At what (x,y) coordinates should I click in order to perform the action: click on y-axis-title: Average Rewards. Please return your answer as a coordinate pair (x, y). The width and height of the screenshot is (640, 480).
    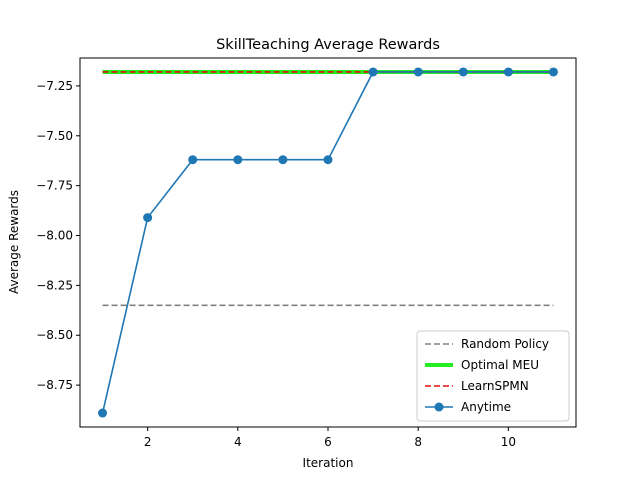
    Looking at the image, I should click on (14, 242).